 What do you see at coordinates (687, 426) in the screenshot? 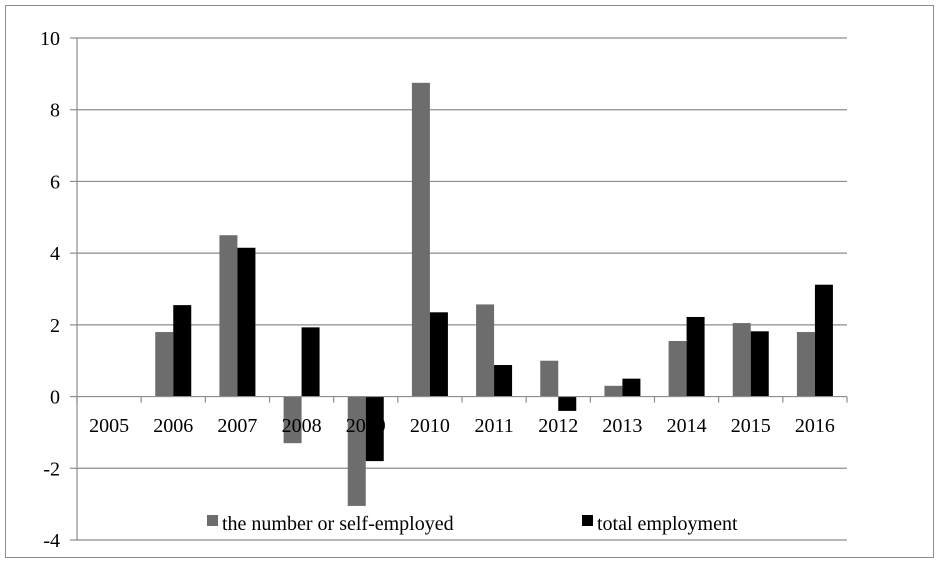
I see `x-category-label: 2014` at bounding box center [687, 426].